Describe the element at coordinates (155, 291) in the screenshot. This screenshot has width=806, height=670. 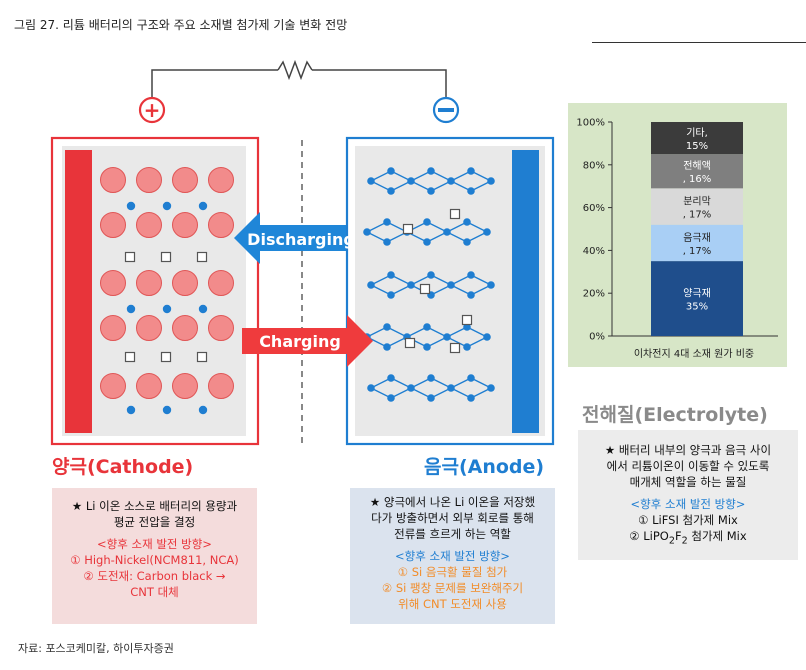
I see `cathode-frame` at that location.